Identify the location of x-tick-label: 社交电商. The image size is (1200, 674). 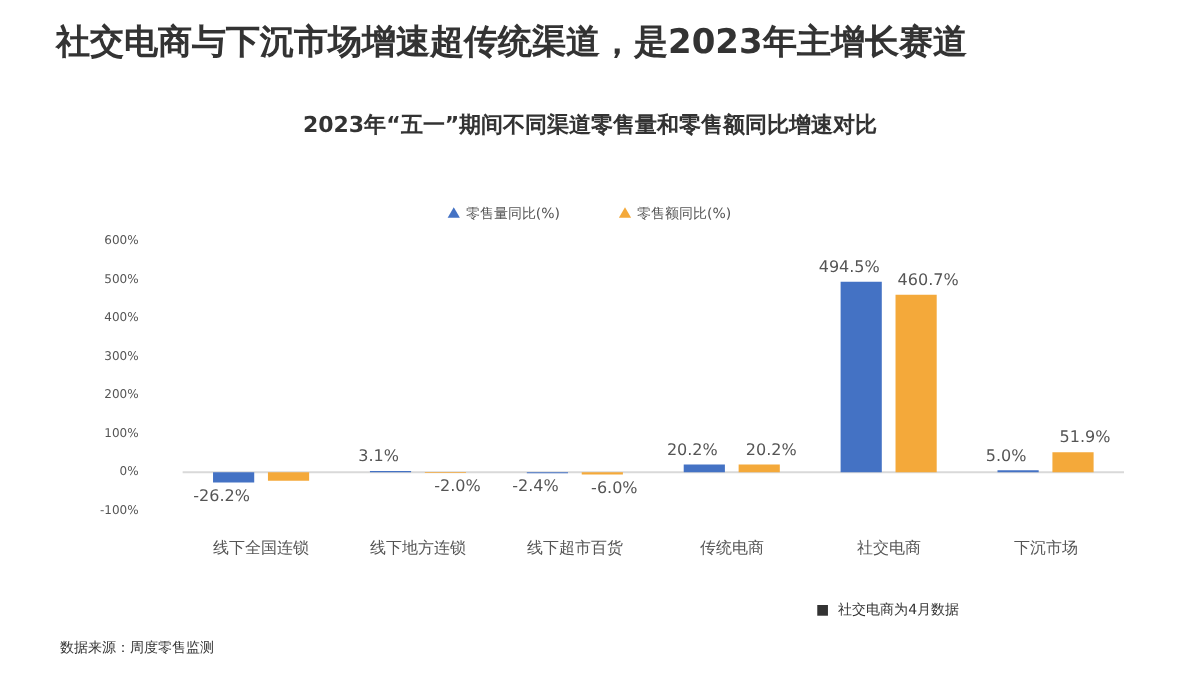
(888, 547).